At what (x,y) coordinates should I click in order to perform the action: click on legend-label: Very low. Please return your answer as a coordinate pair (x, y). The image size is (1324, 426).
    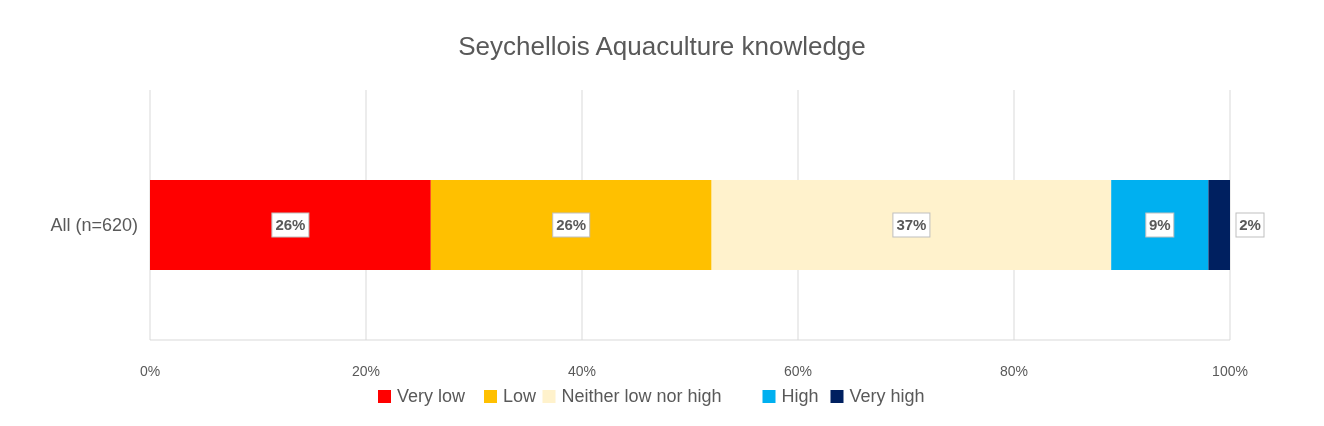
    Looking at the image, I should click on (432, 396).